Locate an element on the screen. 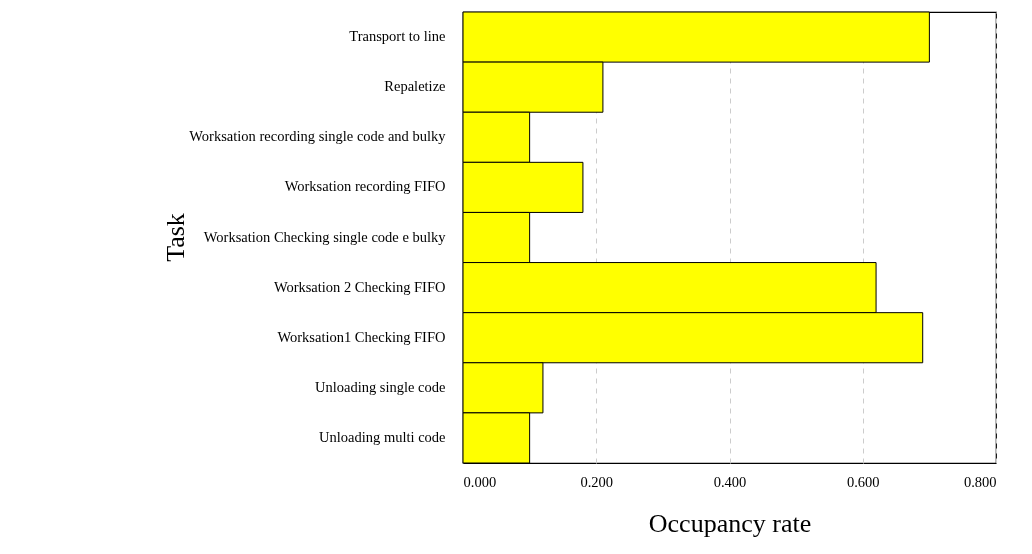  y-tick-label: Unloading multi code is located at coordinates (382, 436).